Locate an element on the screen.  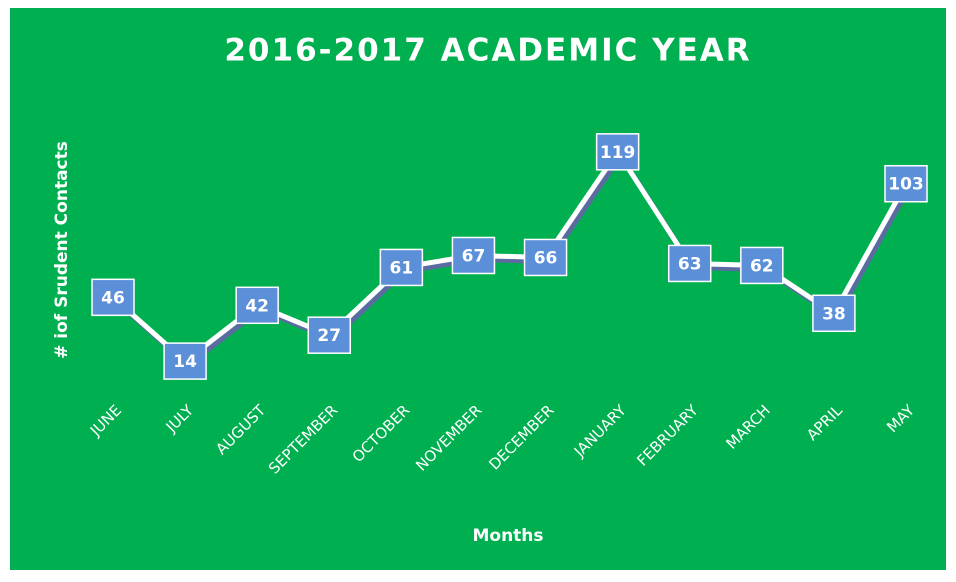
x-axis-title: Months is located at coordinates (507, 536).